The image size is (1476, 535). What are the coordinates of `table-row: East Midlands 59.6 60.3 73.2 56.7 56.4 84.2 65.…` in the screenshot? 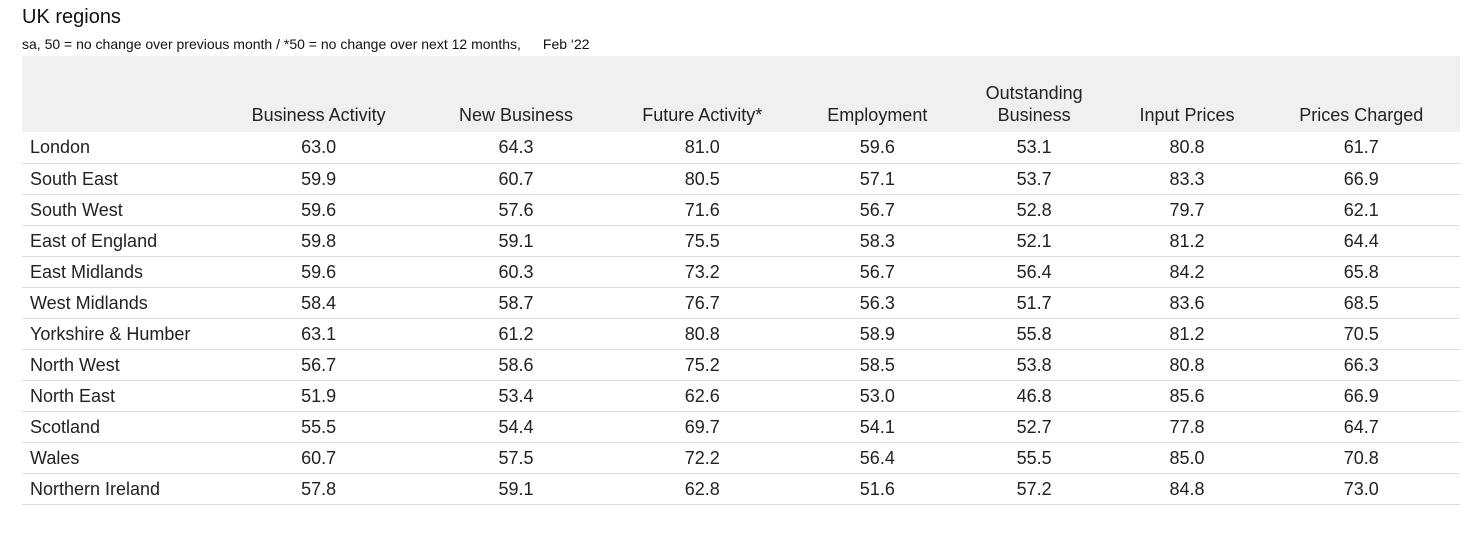 It's located at (741, 271).